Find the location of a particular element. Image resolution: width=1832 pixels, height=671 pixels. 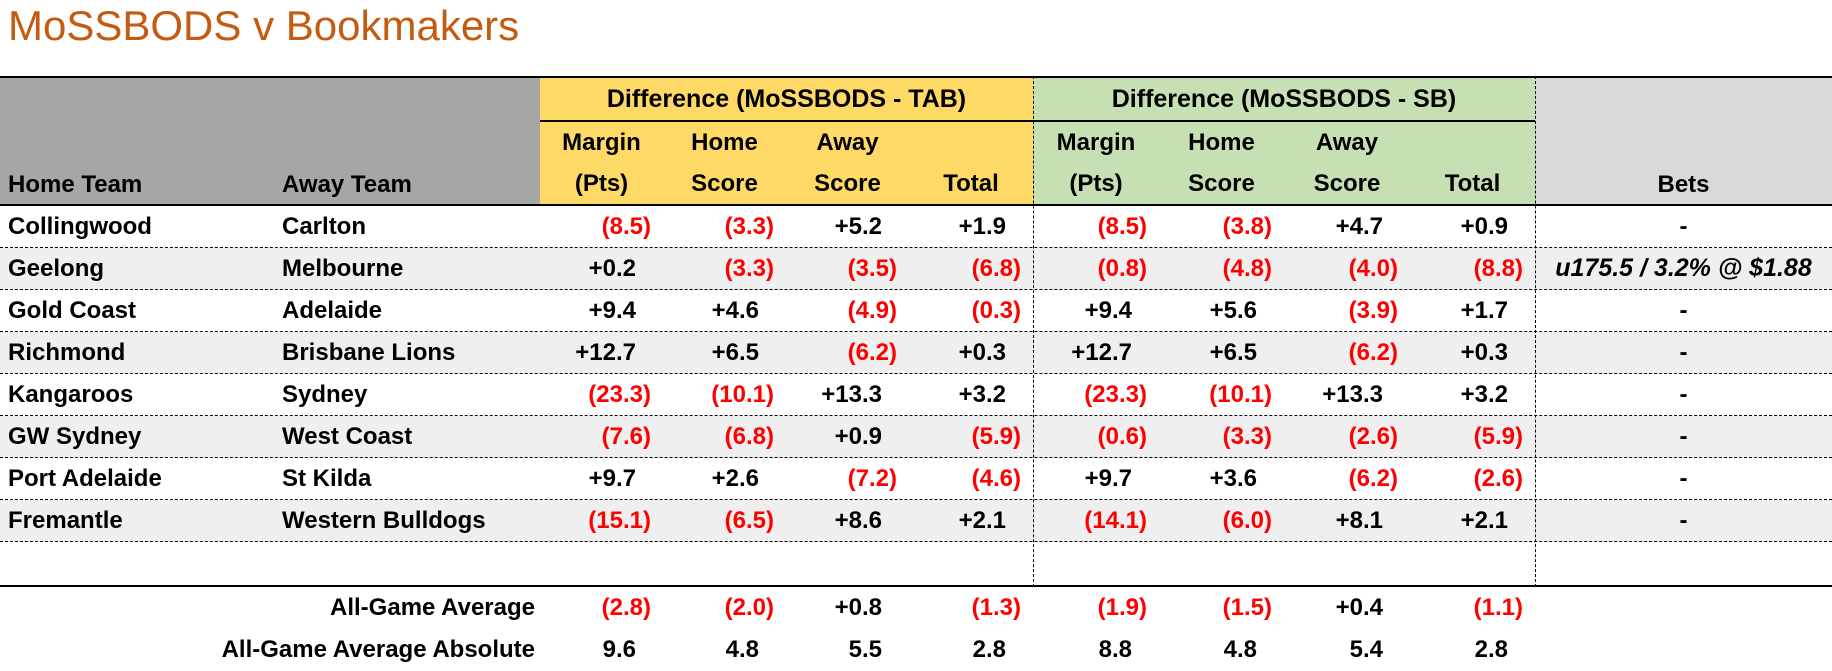

value-cell: (0.6) is located at coordinates (1122, 436).